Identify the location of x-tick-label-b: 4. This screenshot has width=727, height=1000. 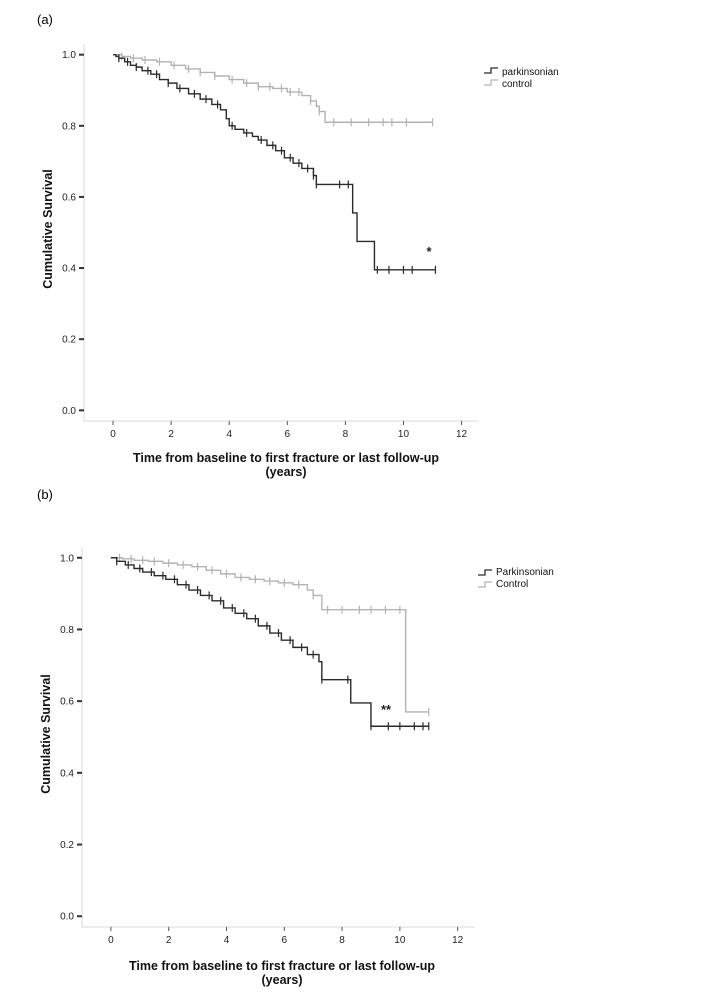
(227, 940).